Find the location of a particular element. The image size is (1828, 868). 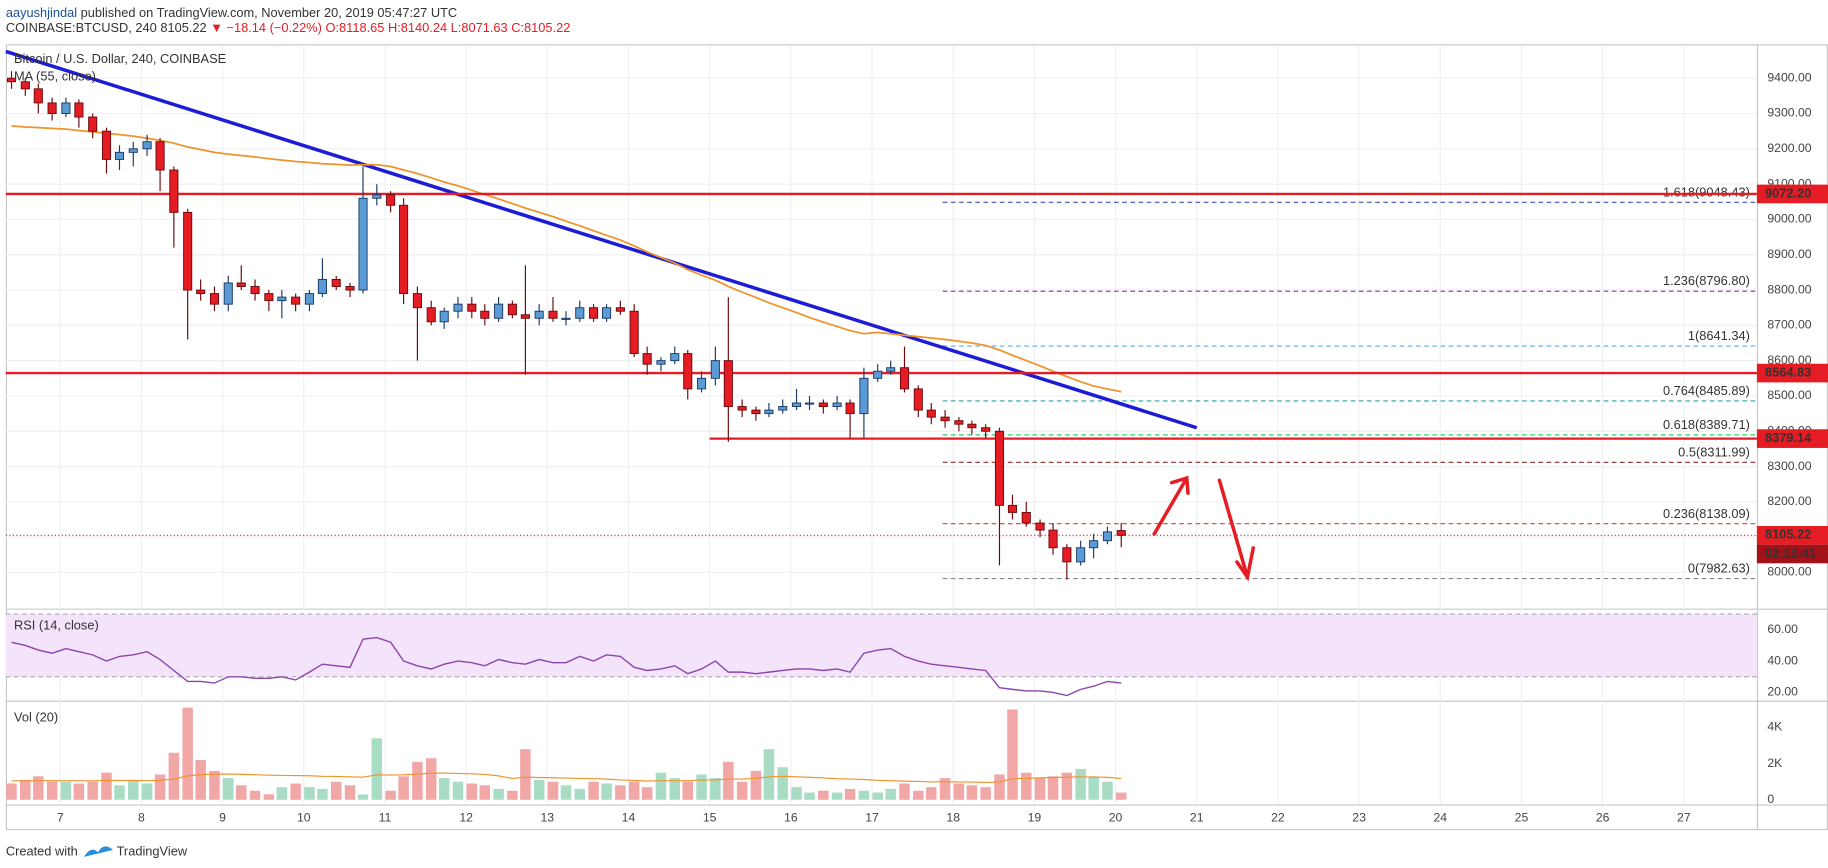

y-tick-label: 9400.00 is located at coordinates (1789, 77).